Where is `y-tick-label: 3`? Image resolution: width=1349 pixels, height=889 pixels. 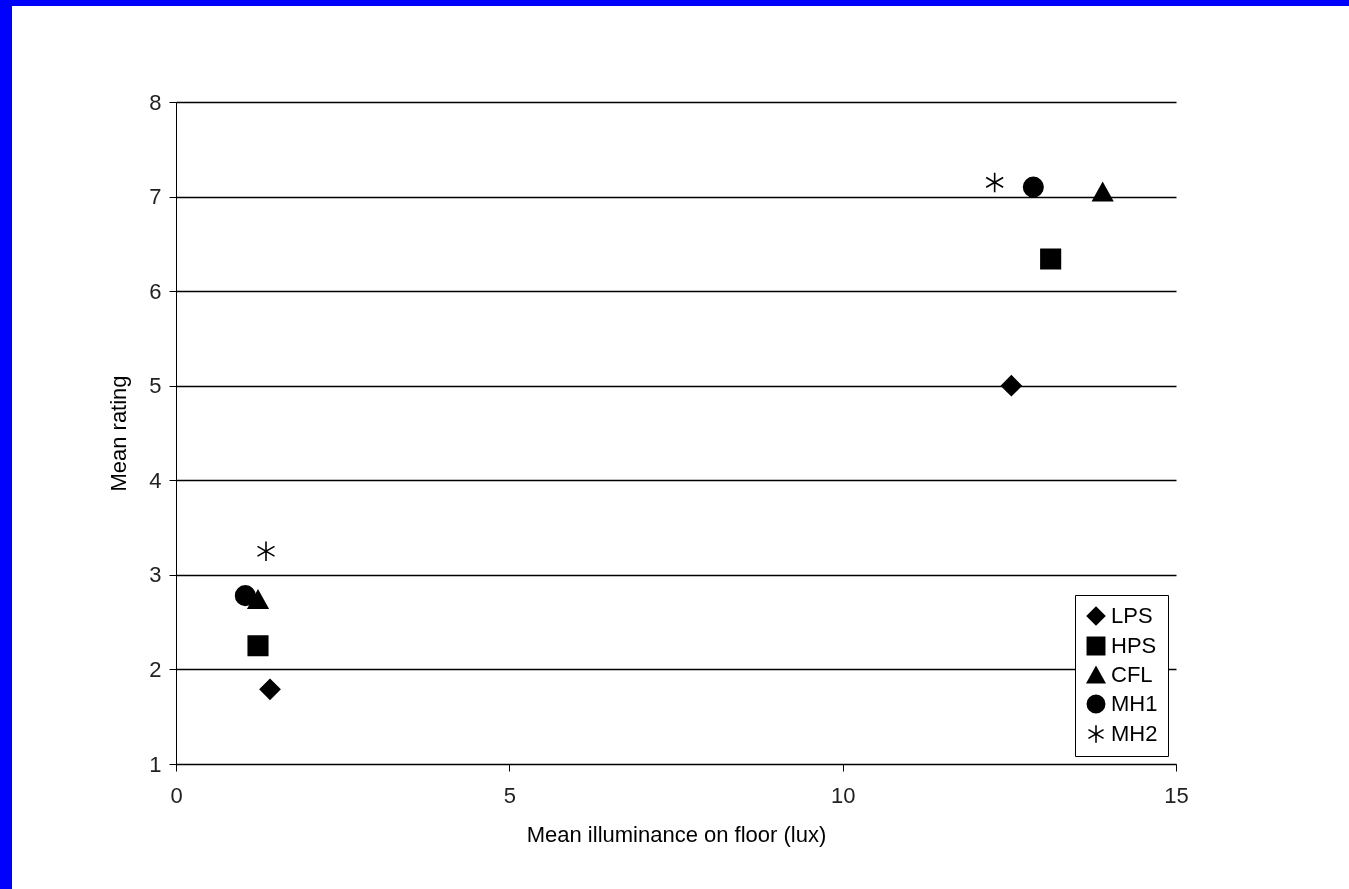
y-tick-label: 3 is located at coordinates (155, 575).